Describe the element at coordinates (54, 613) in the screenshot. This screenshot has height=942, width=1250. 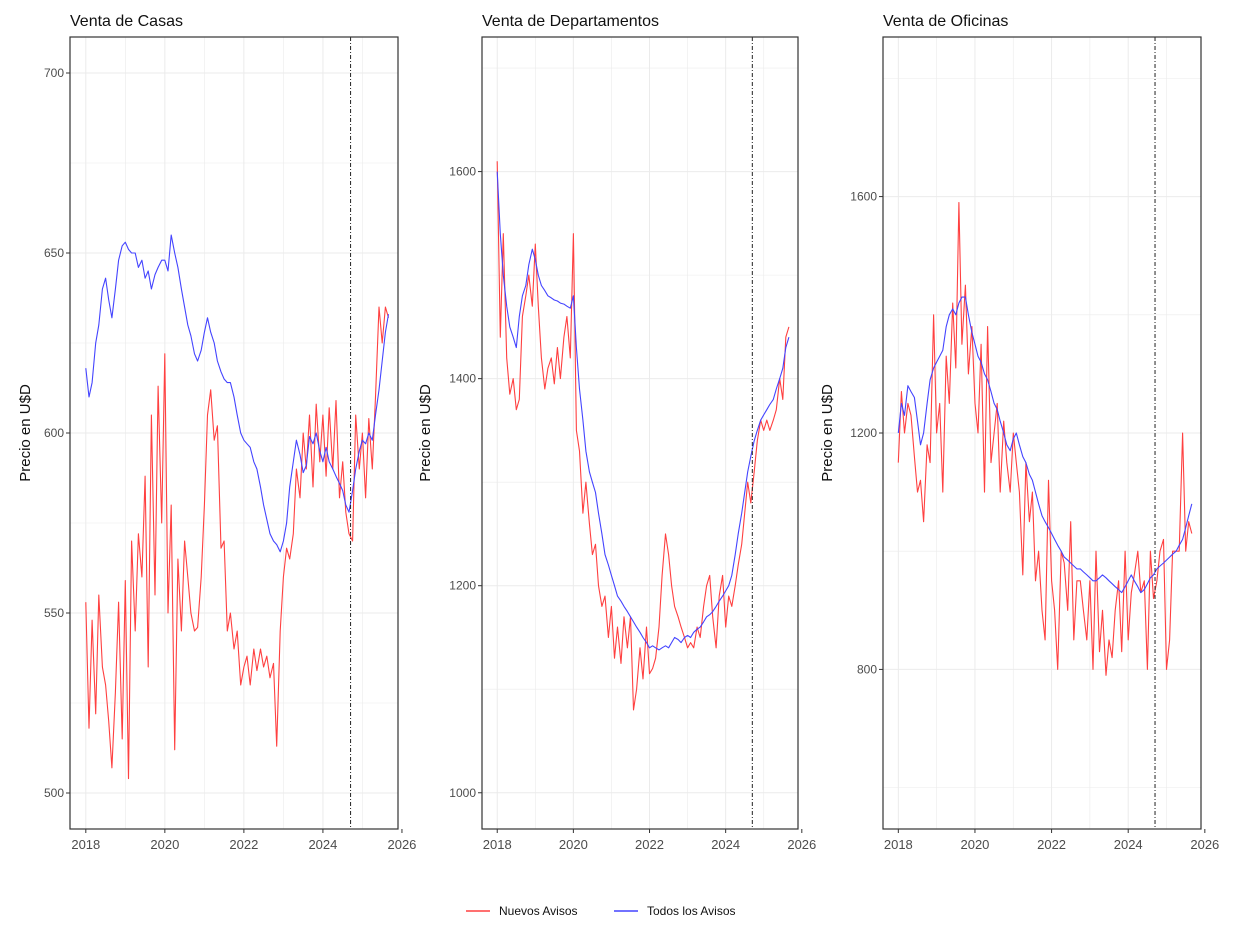
I see `y-tick-label: 550` at that location.